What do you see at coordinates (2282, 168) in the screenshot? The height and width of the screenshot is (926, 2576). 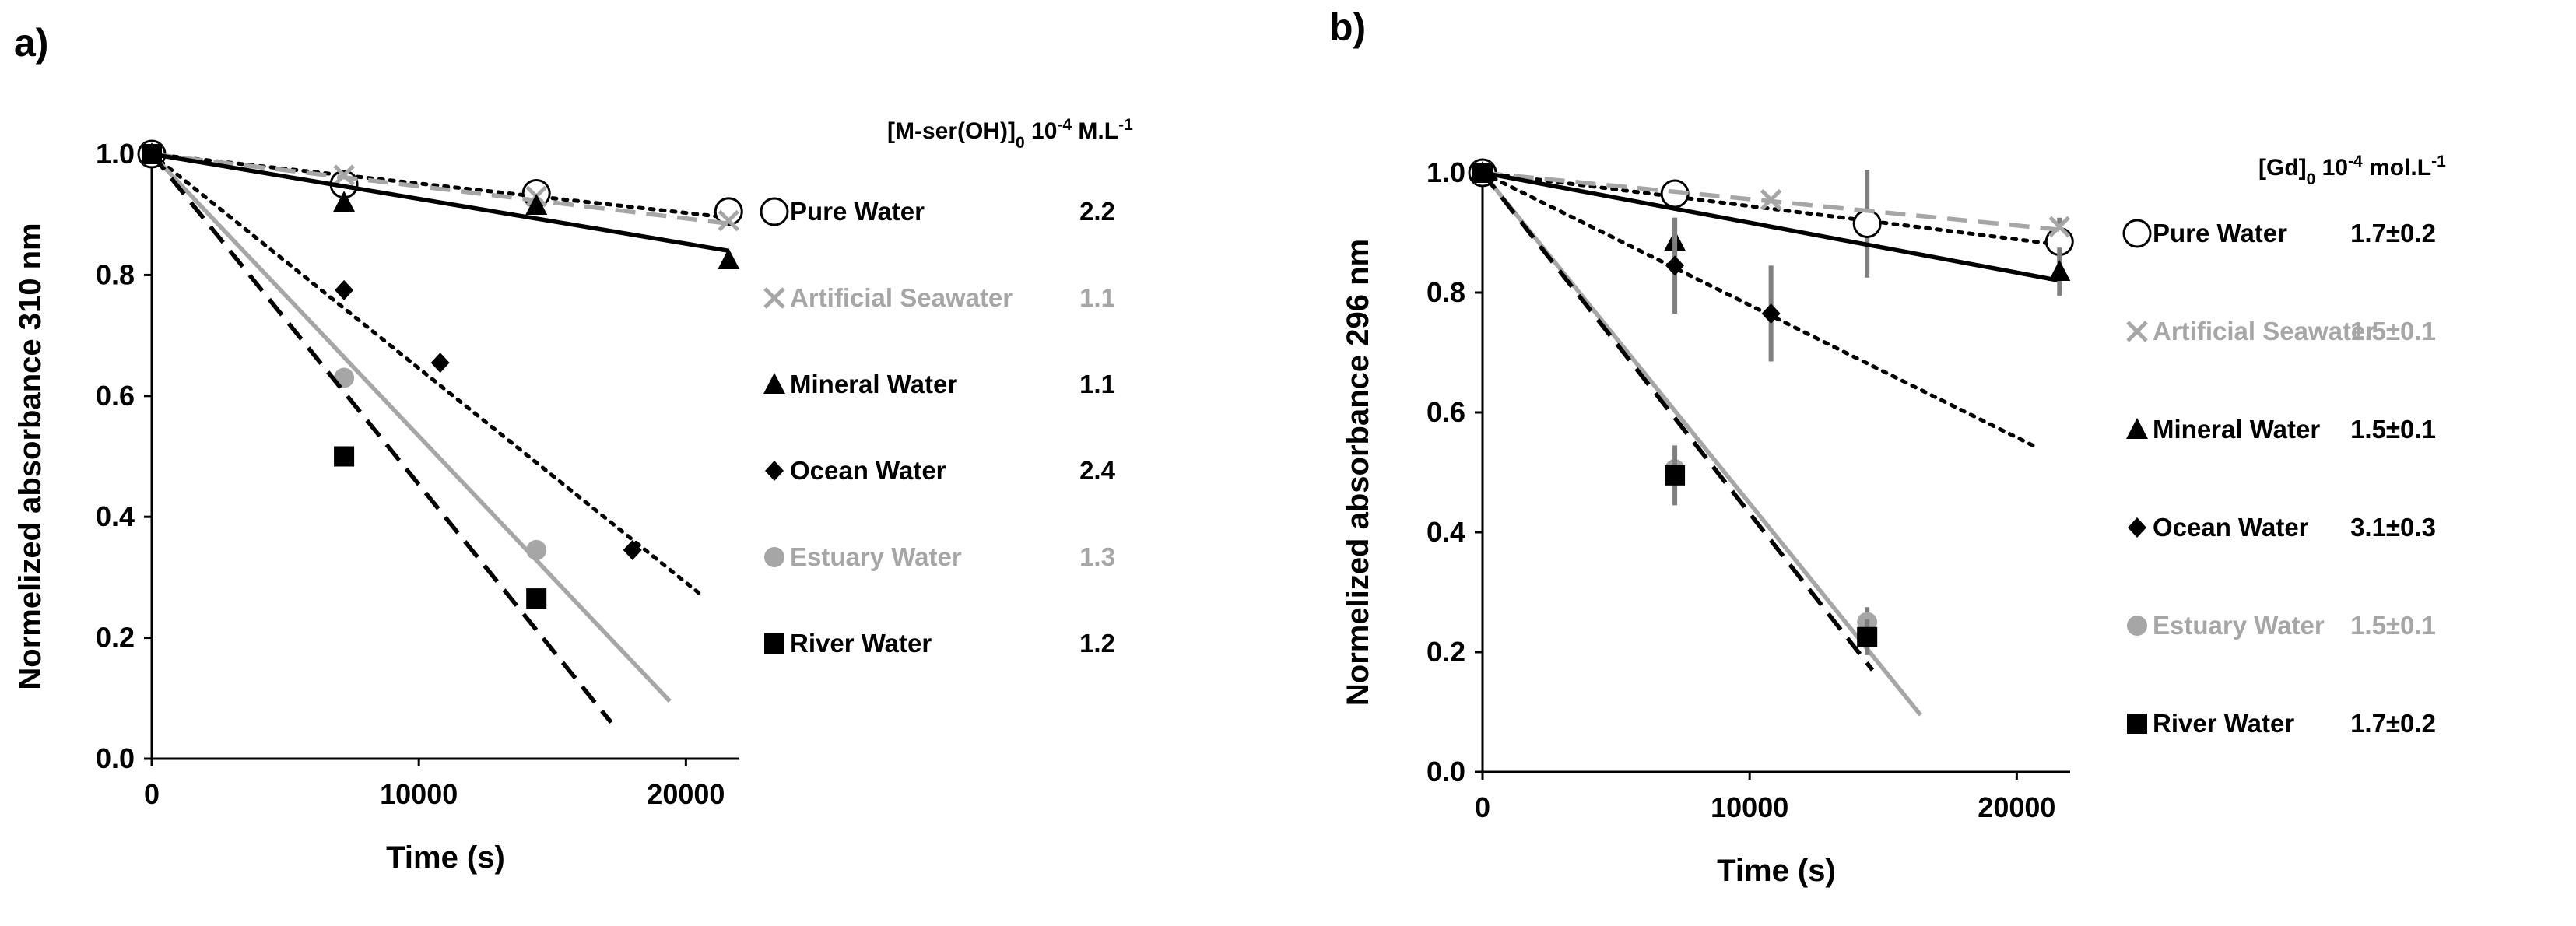 I see `legend-title-part: [Gd]` at bounding box center [2282, 168].